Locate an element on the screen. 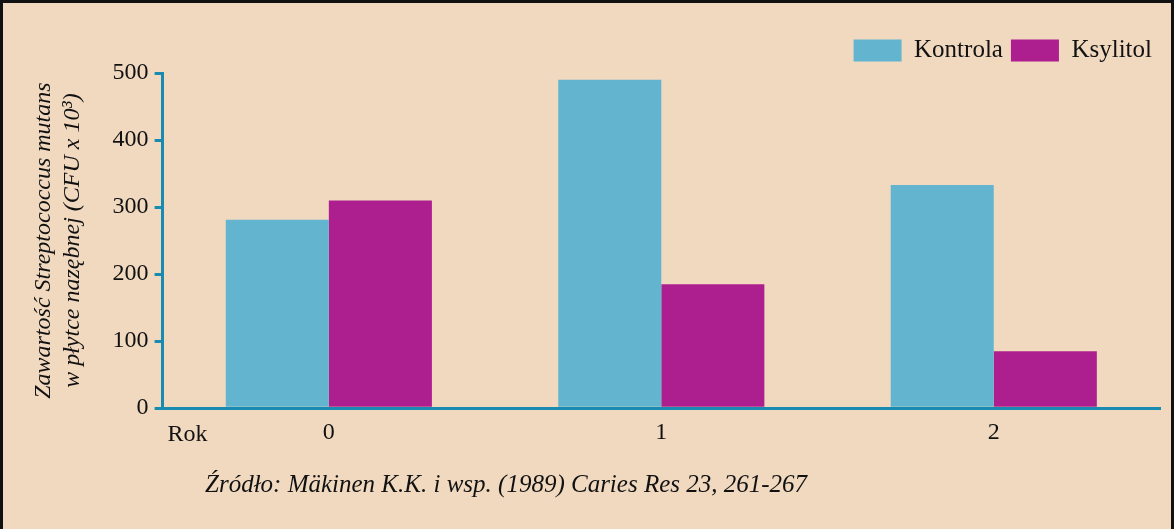 The height and width of the screenshot is (529, 1174). x-tick-label: 0 is located at coordinates (328, 430).